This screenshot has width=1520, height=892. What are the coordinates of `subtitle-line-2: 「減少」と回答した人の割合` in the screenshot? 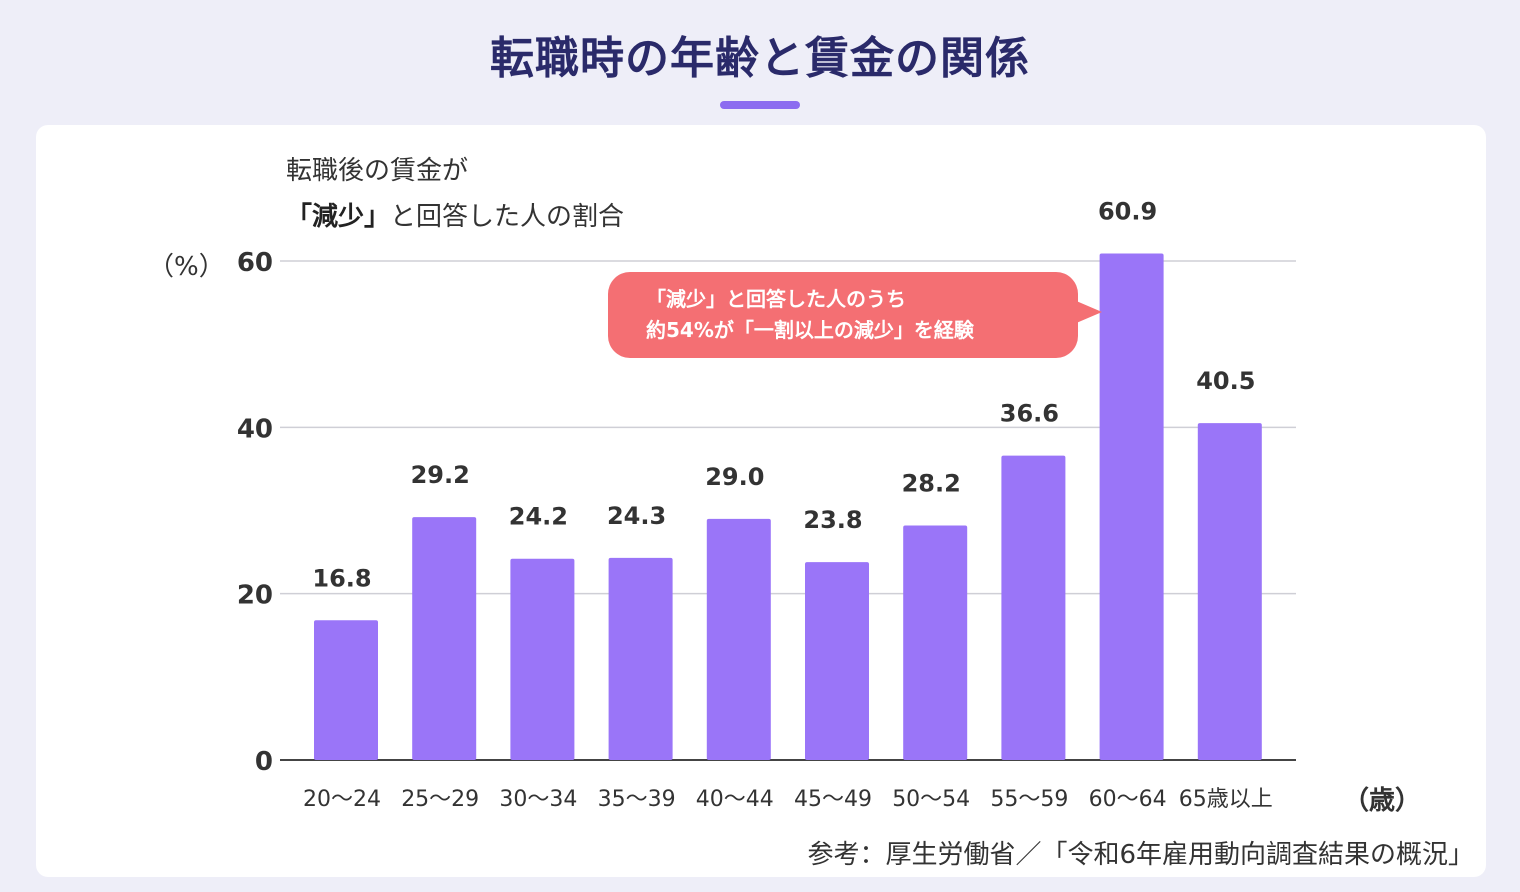 It's located at (455, 214).